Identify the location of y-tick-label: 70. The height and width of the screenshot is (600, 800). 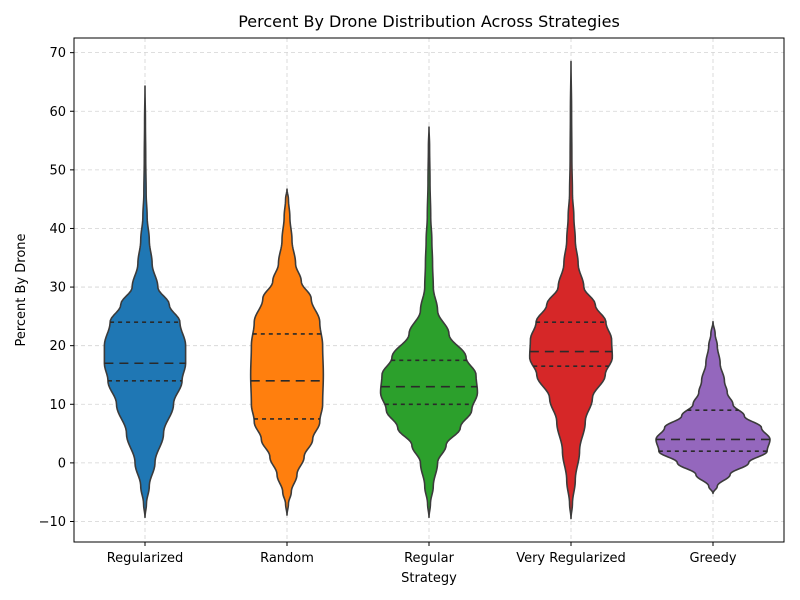
(57, 53).